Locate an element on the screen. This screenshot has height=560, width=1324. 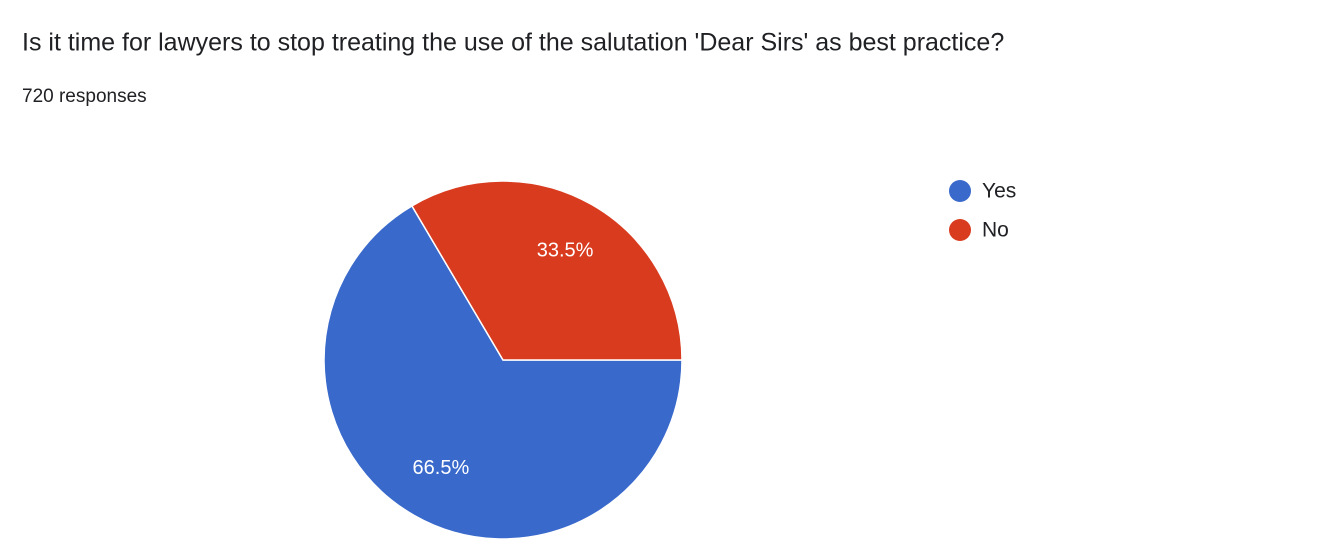
slice-label: 33.5% is located at coordinates (565, 250).